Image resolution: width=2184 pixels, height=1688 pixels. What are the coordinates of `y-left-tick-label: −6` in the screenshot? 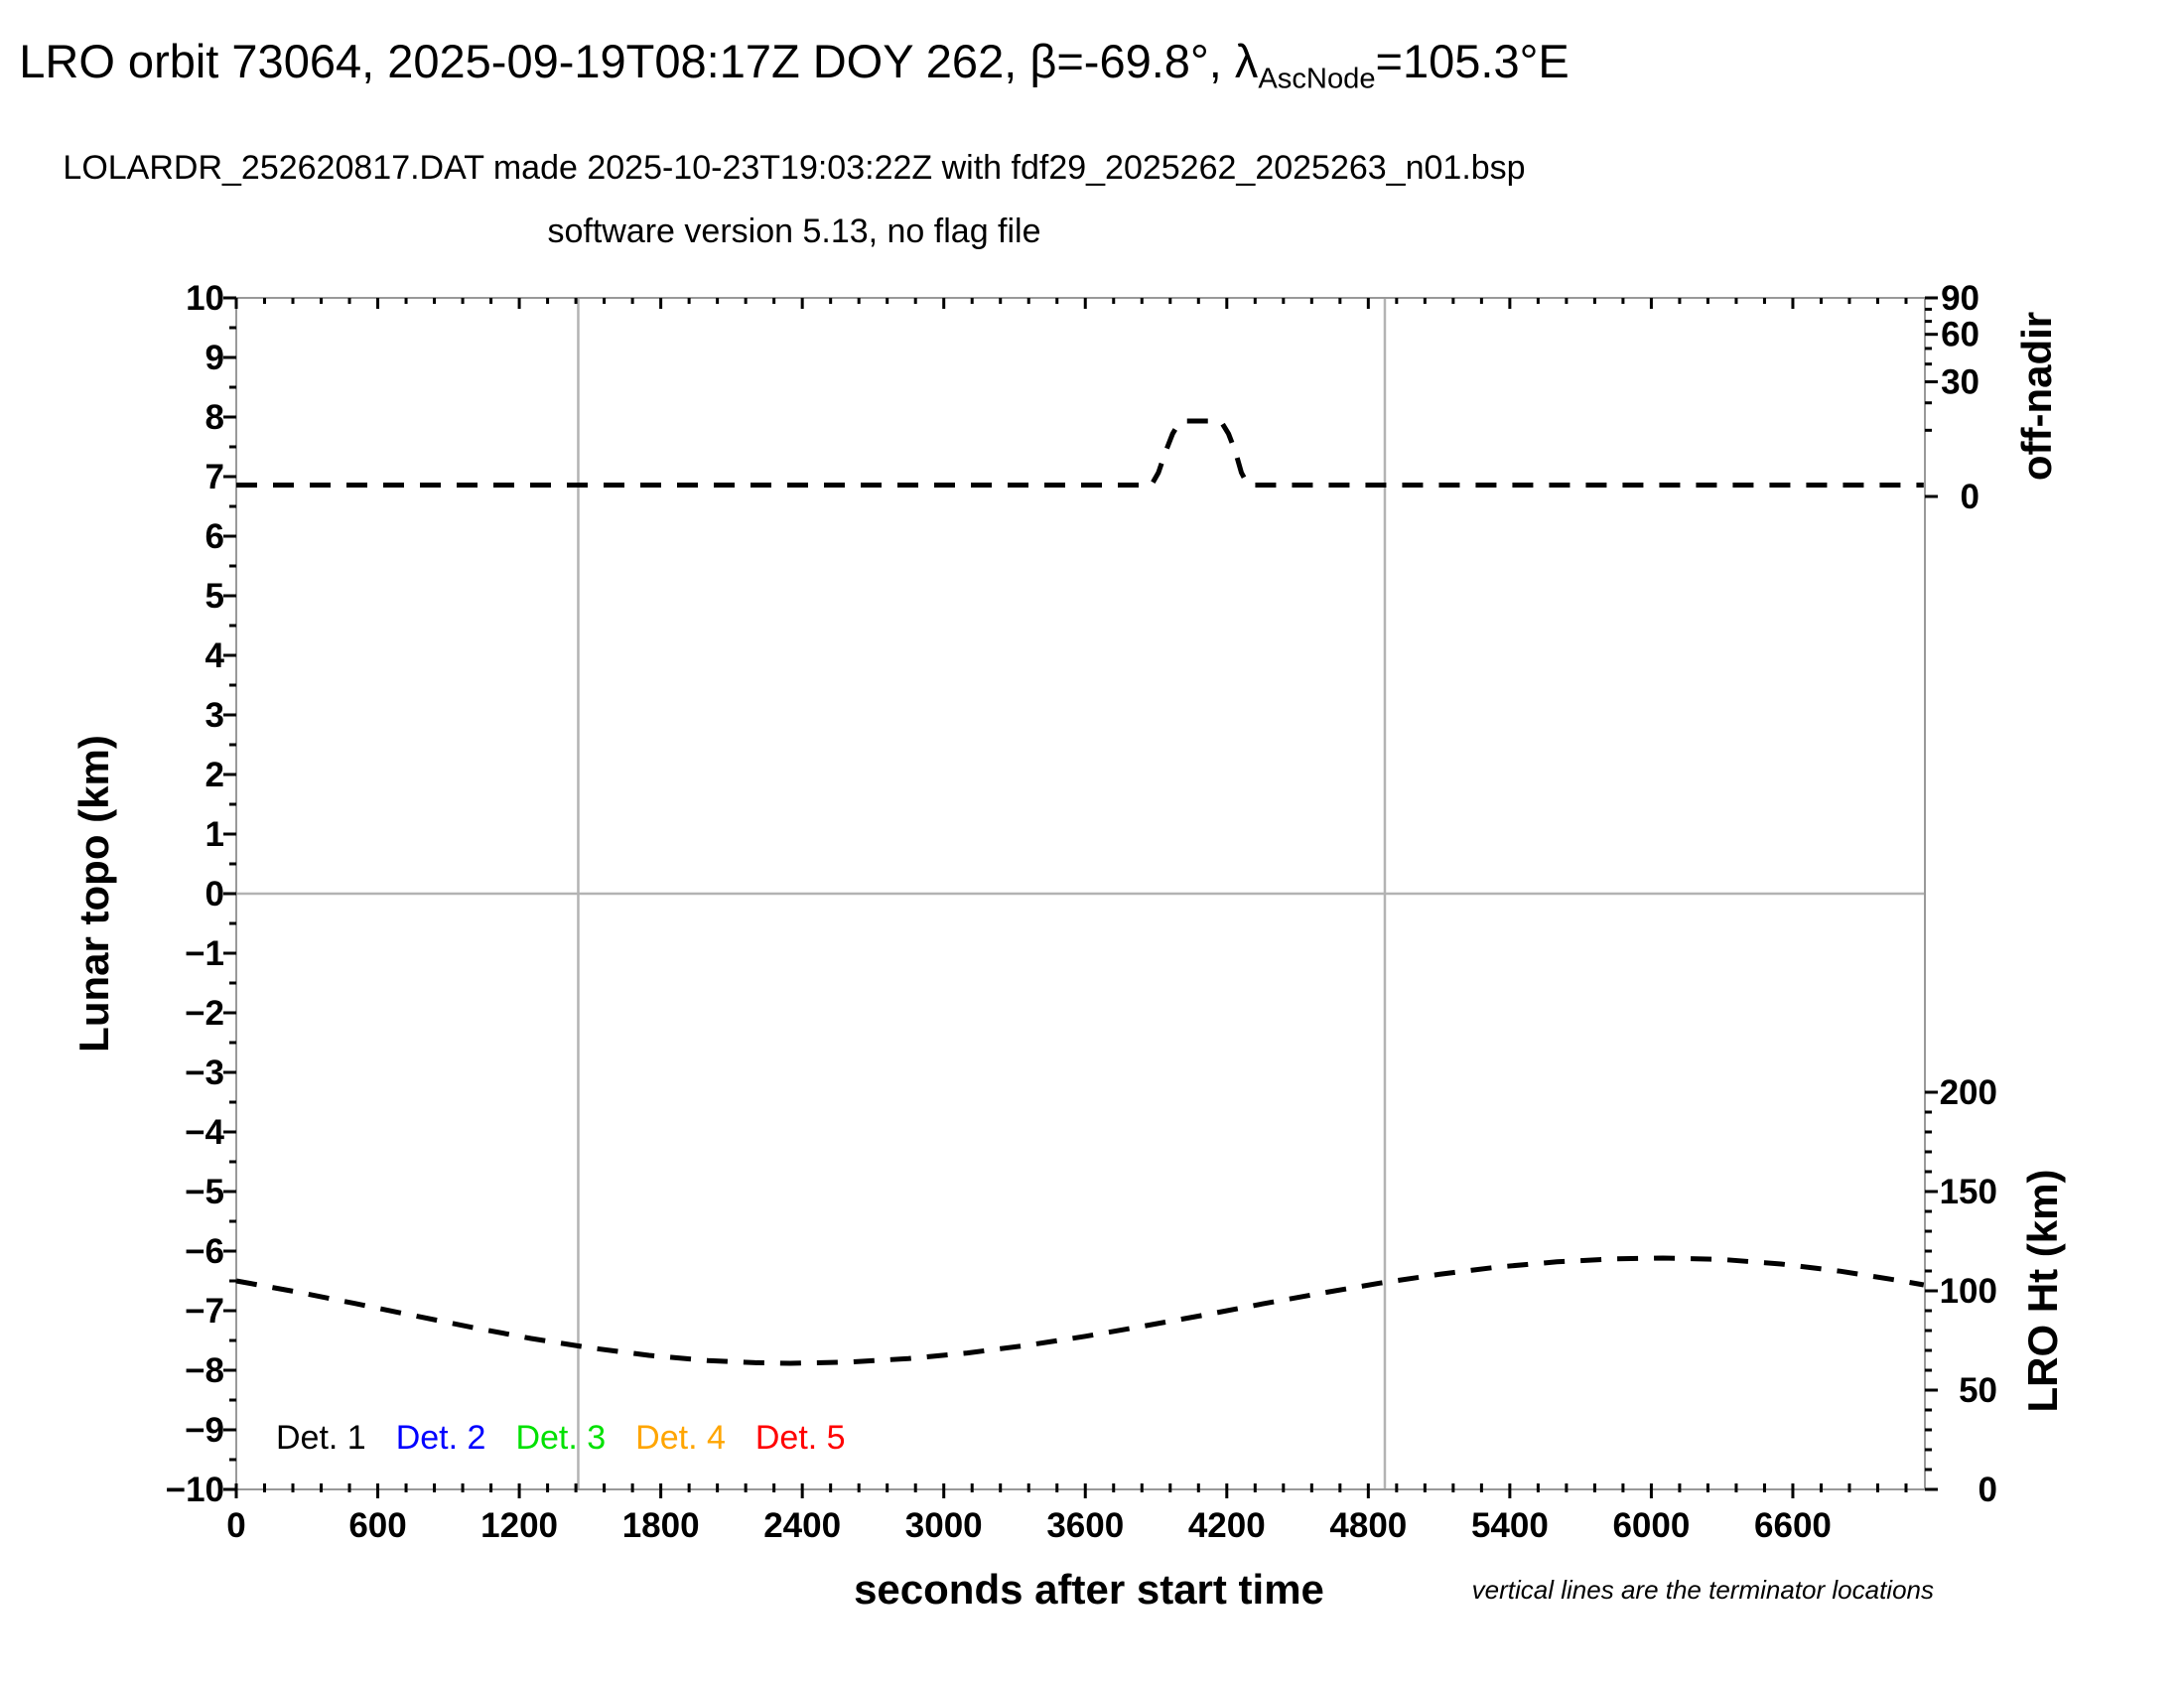 It's located at (204, 1251).